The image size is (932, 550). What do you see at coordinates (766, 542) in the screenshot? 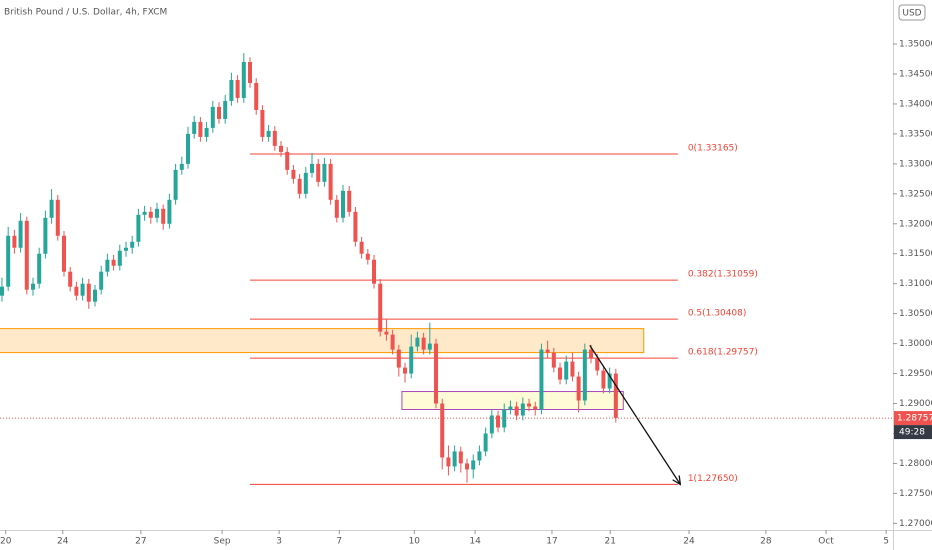
I see `x-tick-label: 28` at bounding box center [766, 542].